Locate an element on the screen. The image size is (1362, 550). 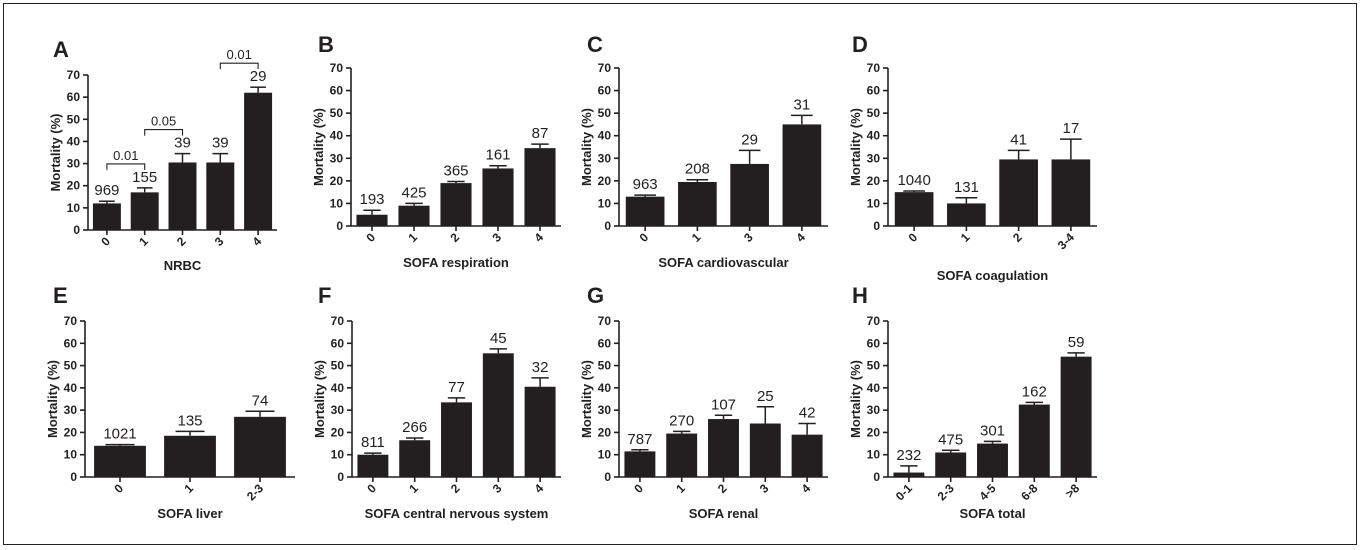
significance-label: 0.01 is located at coordinates (239, 54).